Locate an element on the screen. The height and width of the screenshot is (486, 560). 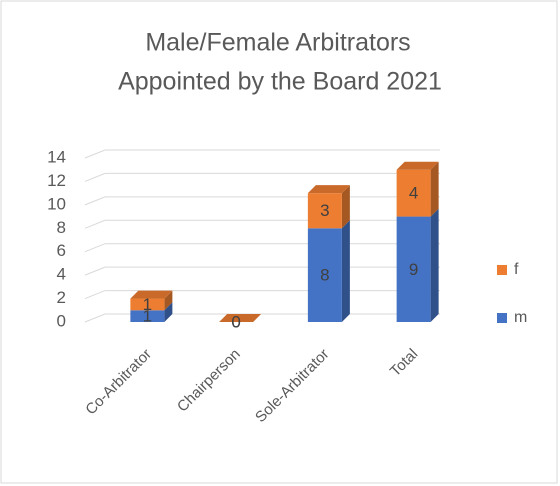
y-tick-label: 2 is located at coordinates (61, 297).